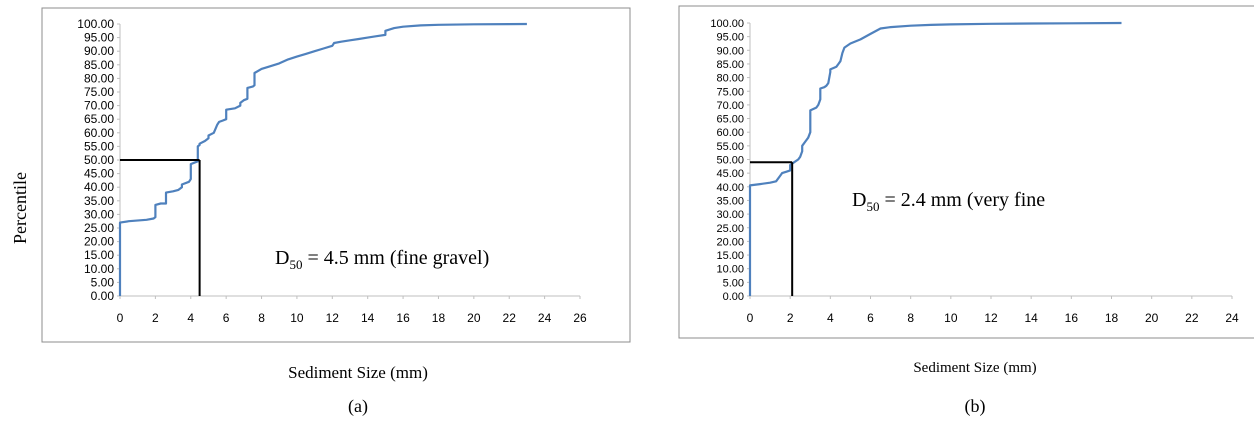  I want to click on d50-annotation: D50 = 2.4 mm (very fine, so click(948, 201).